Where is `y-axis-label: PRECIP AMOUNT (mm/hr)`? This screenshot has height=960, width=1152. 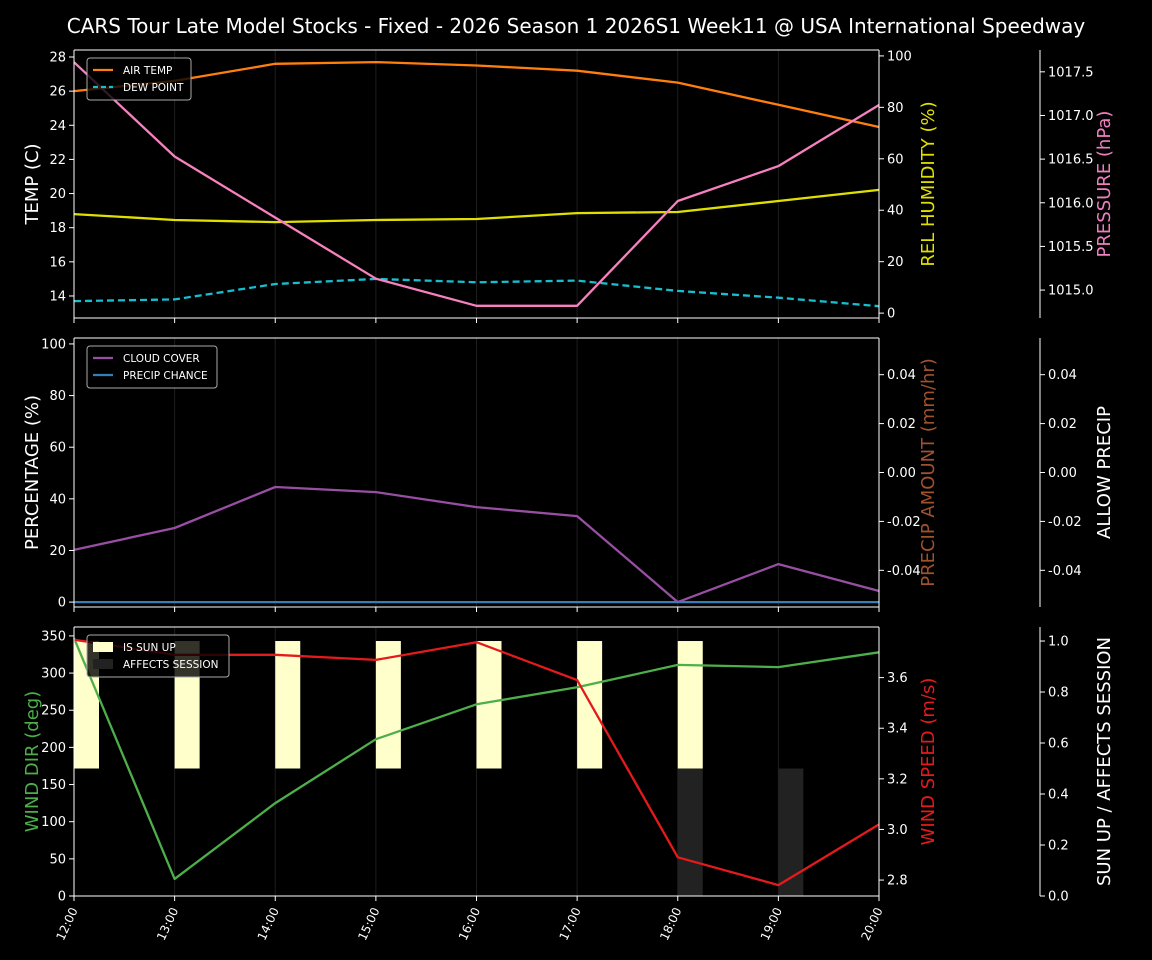
y-axis-label: PRECIP AMOUNT (mm/hr) is located at coordinates (928, 472).